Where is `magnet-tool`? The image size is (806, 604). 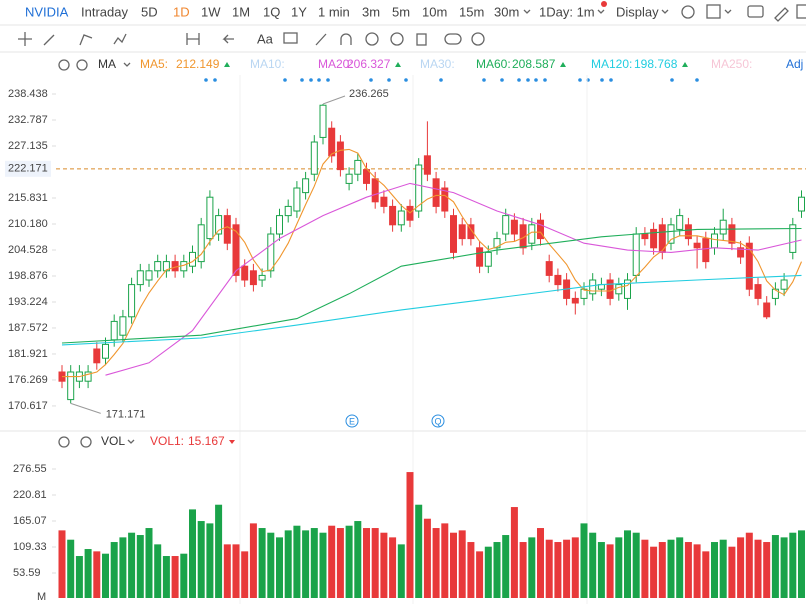 magnet-tool is located at coordinates (346, 39).